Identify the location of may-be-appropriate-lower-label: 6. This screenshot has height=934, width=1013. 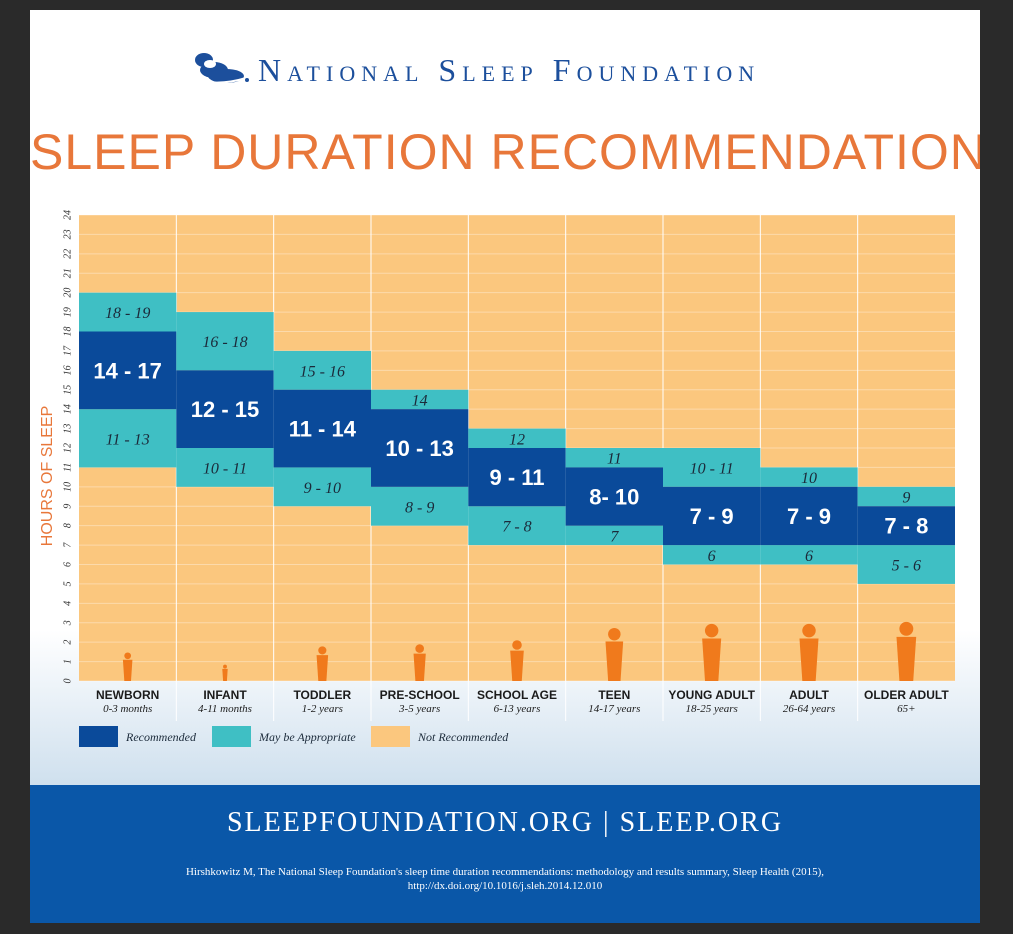
(809, 556).